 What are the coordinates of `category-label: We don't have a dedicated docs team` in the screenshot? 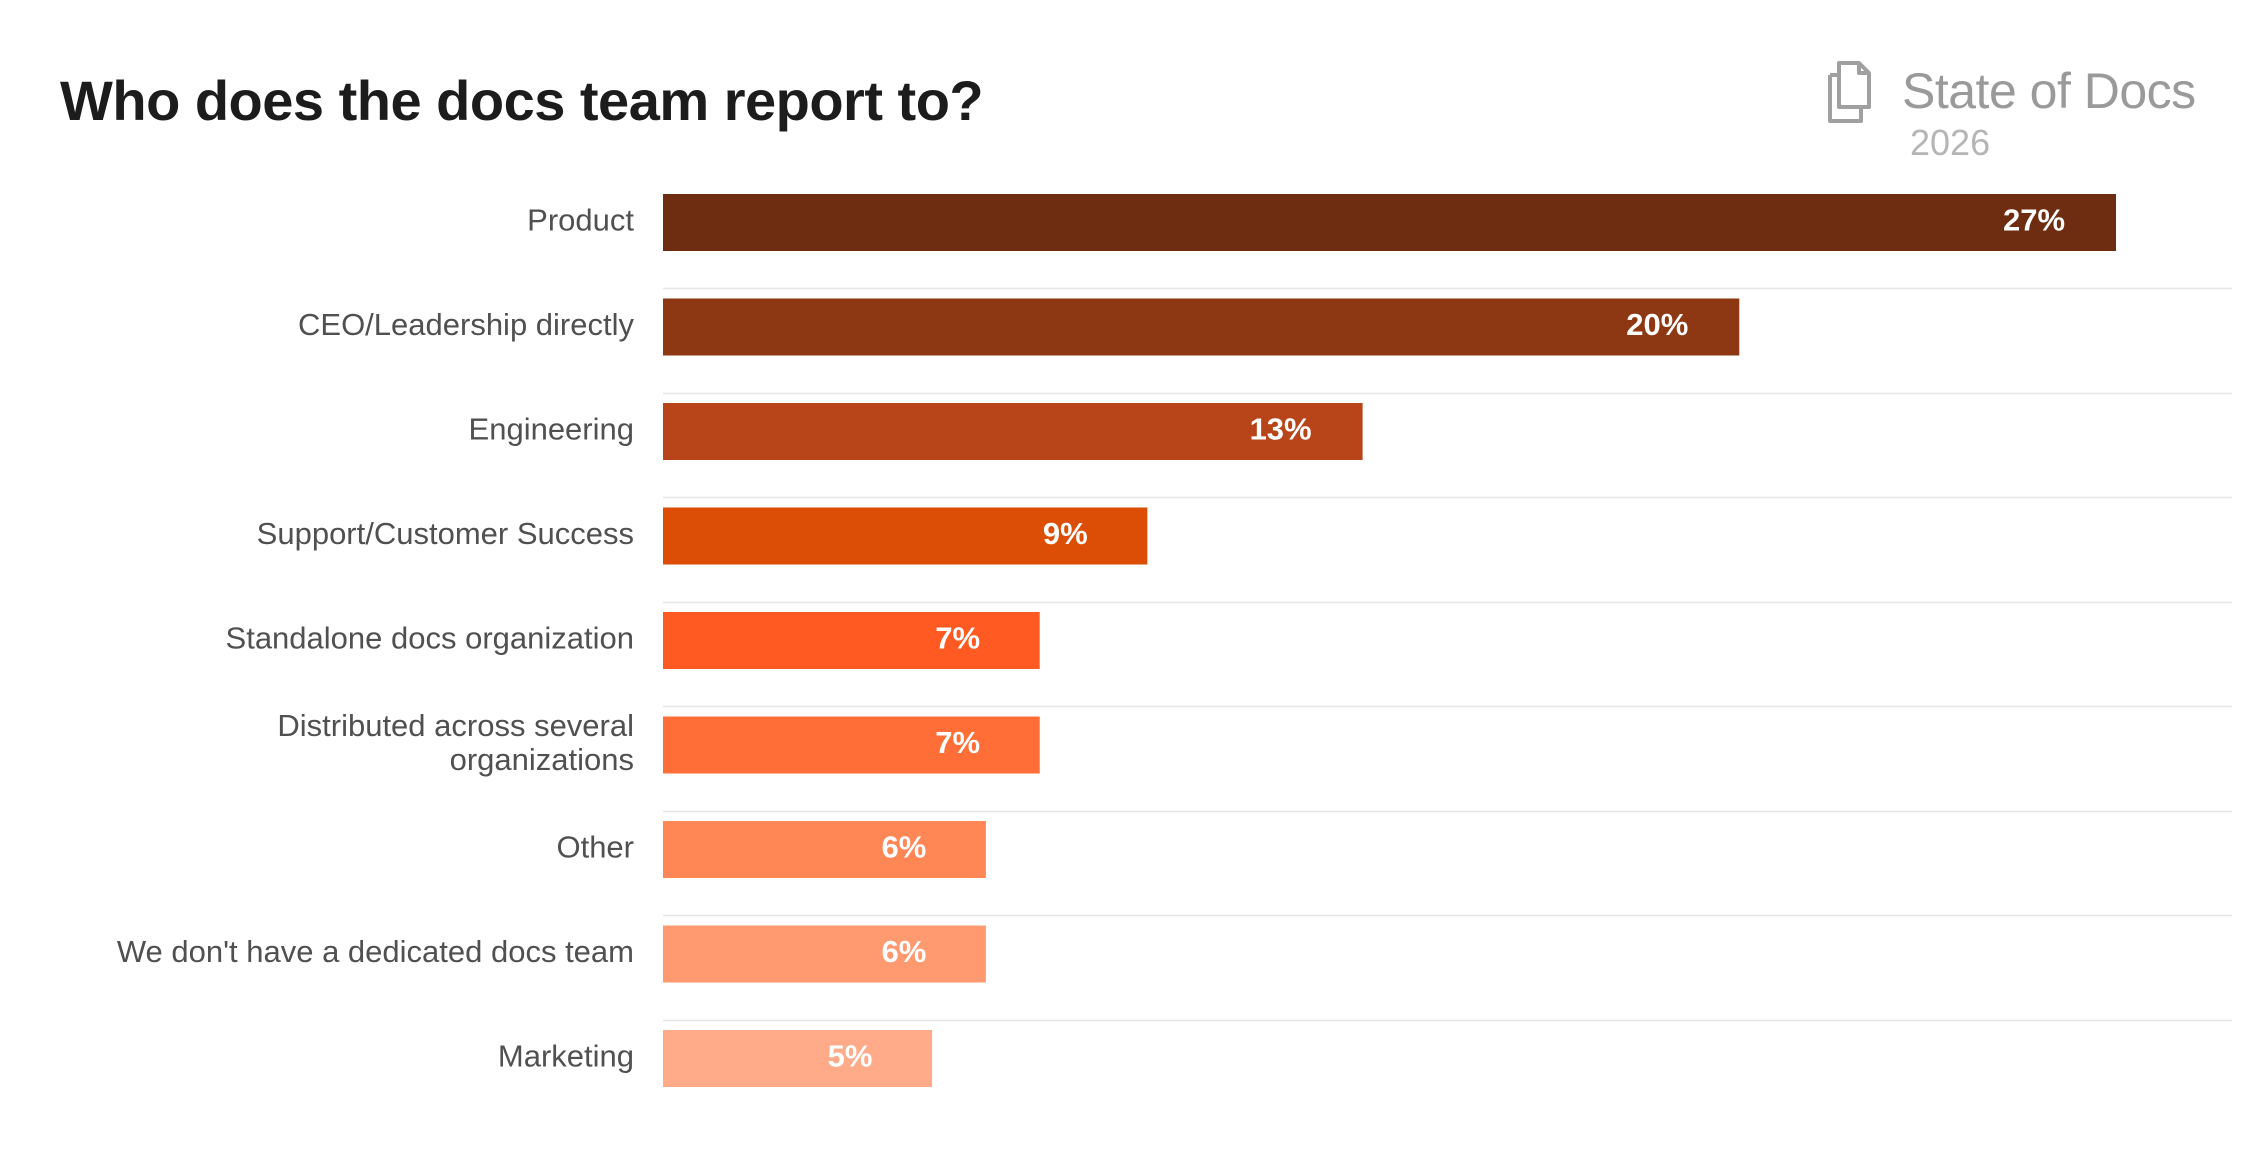 It's located at (375, 951).